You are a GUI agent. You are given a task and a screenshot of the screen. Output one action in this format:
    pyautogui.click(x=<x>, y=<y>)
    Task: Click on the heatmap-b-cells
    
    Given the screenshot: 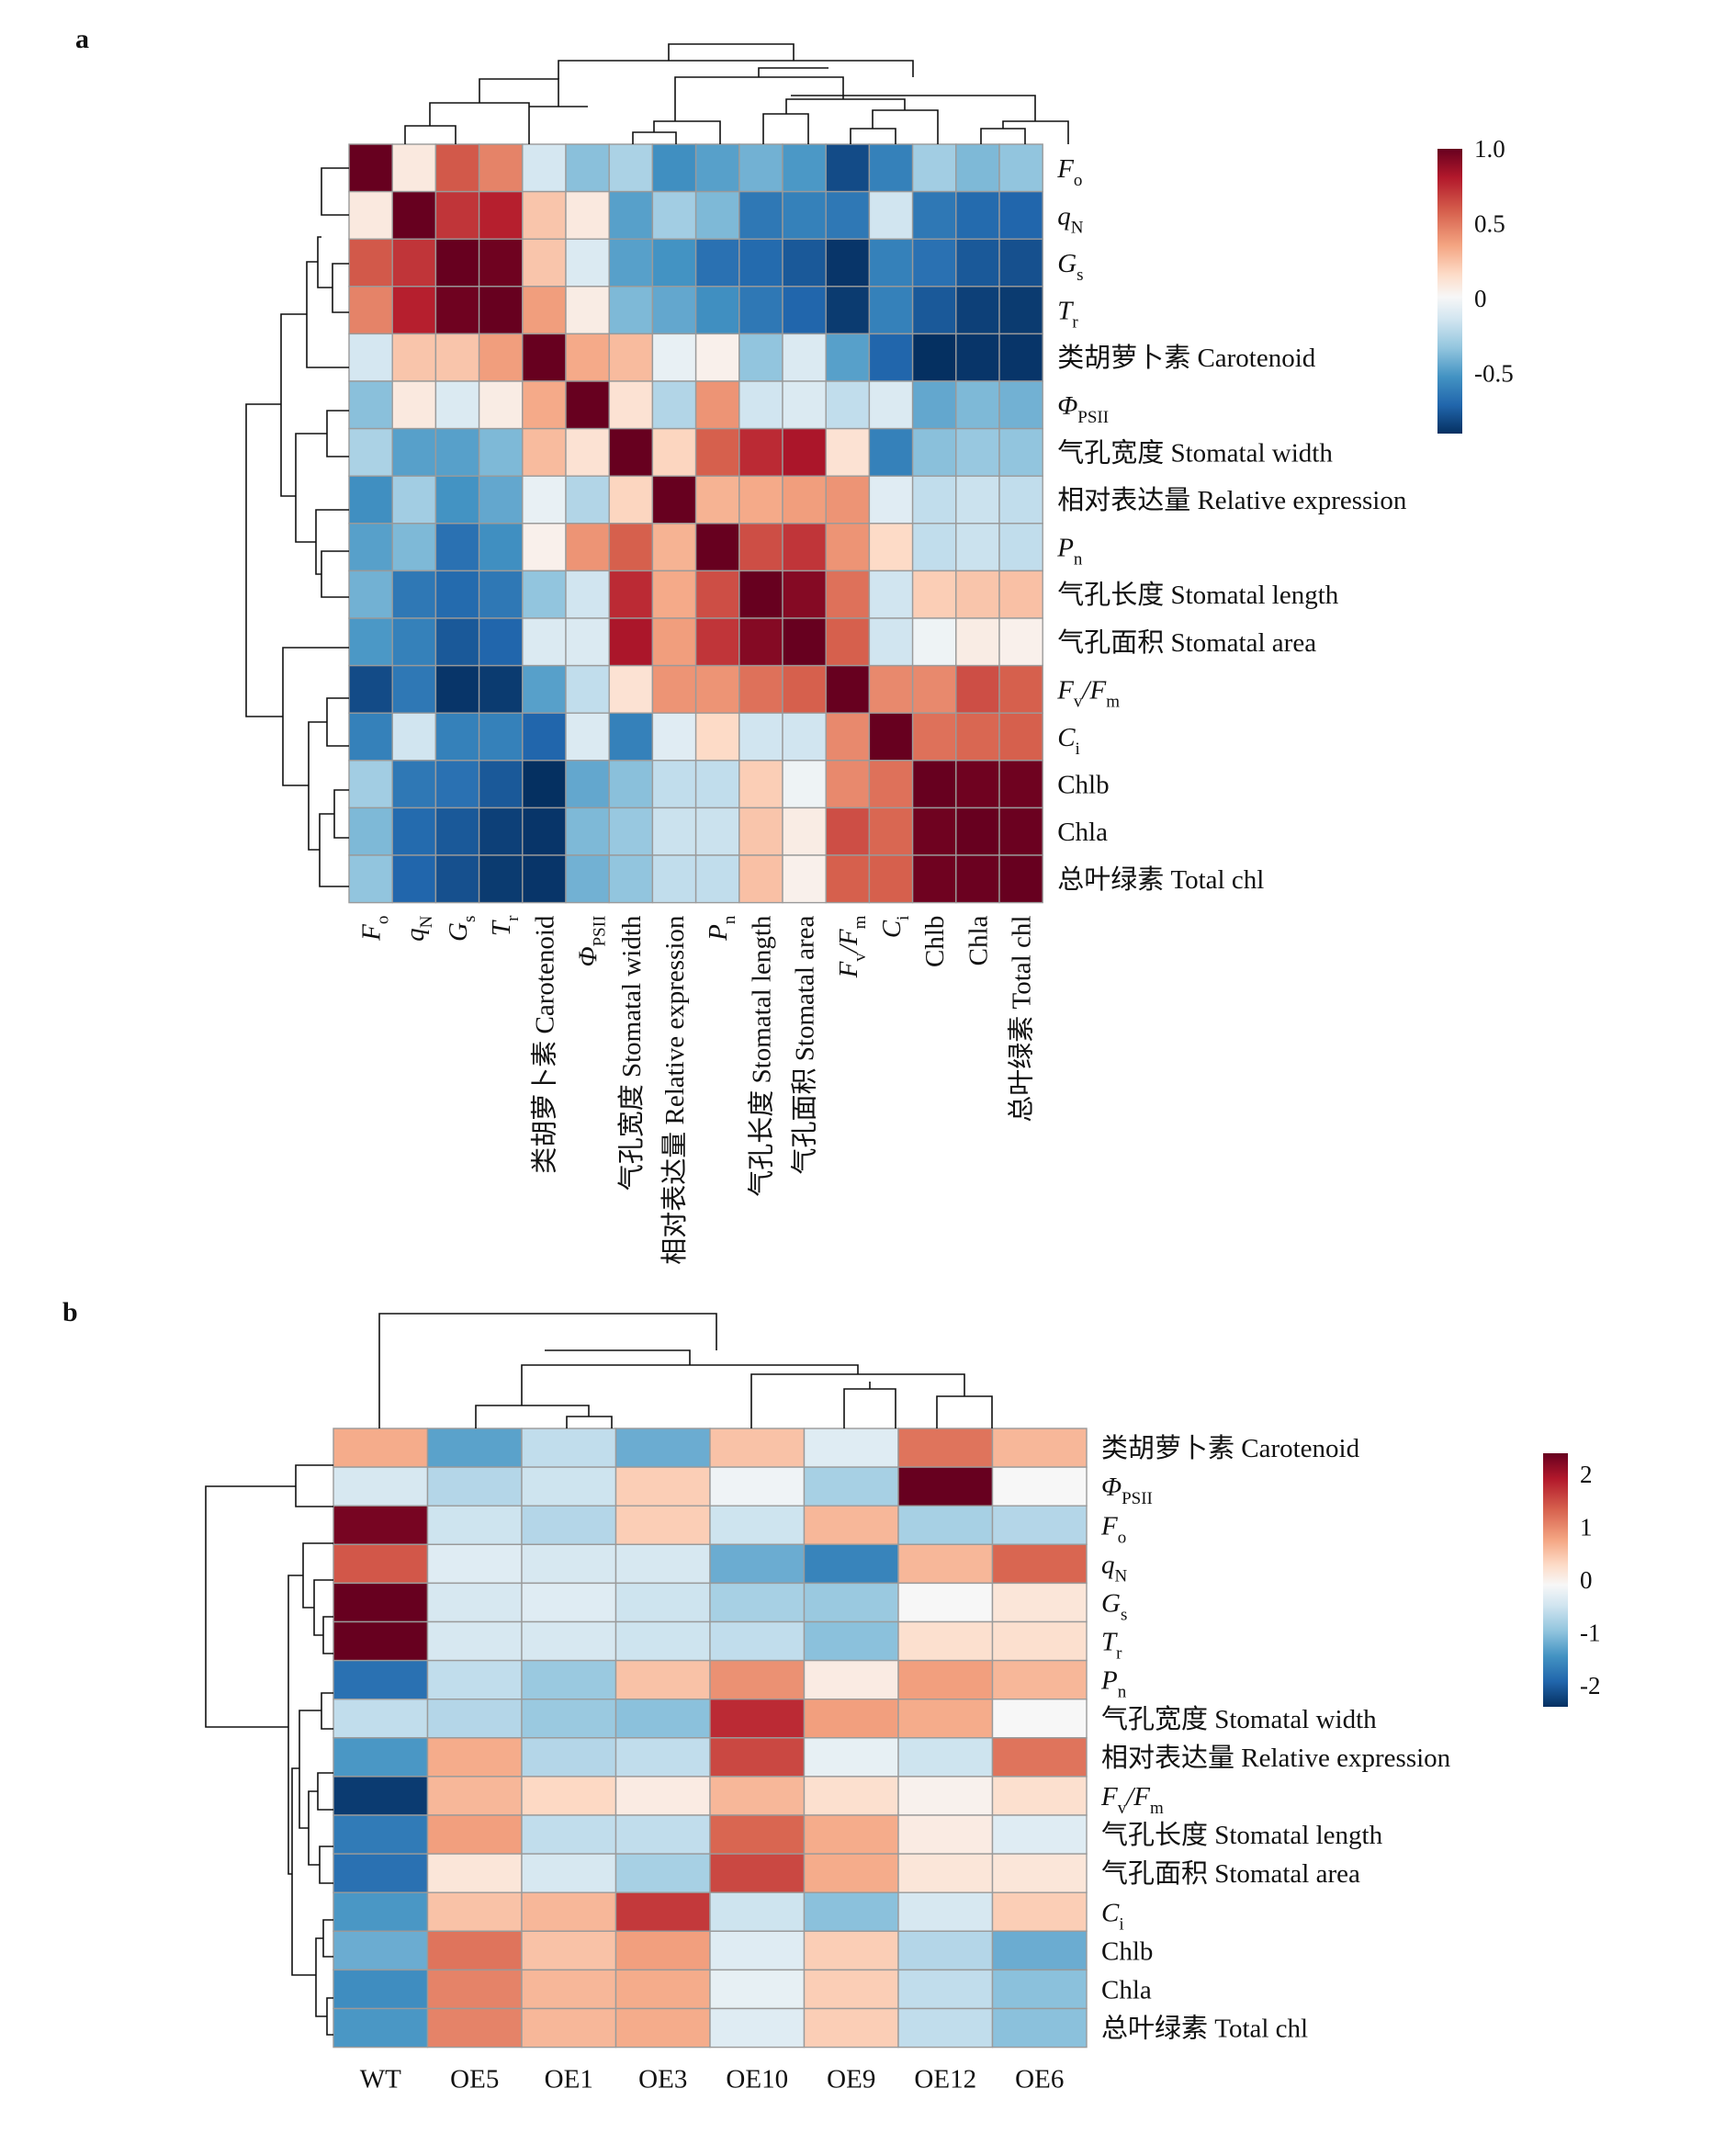 What is the action you would take?
    pyautogui.click(x=710, y=1738)
    